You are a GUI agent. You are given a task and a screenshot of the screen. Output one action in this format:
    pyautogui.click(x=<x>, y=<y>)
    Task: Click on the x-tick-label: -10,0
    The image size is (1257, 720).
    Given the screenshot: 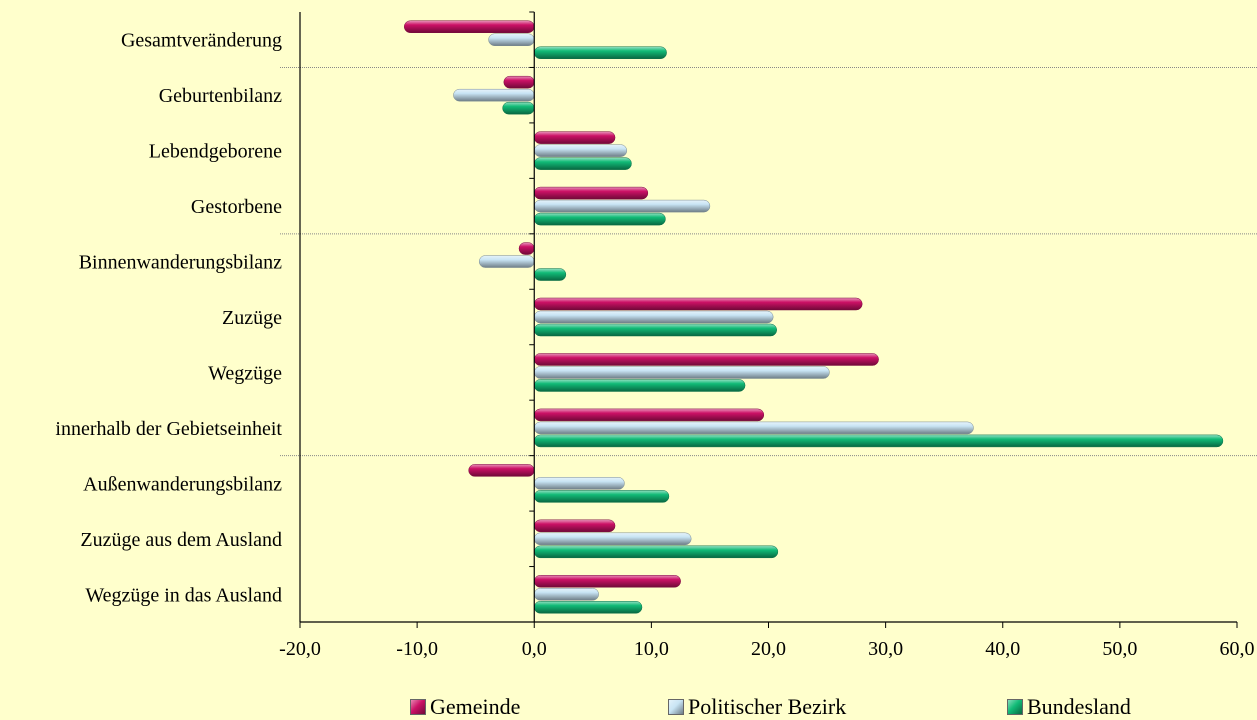 What is the action you would take?
    pyautogui.click(x=417, y=649)
    